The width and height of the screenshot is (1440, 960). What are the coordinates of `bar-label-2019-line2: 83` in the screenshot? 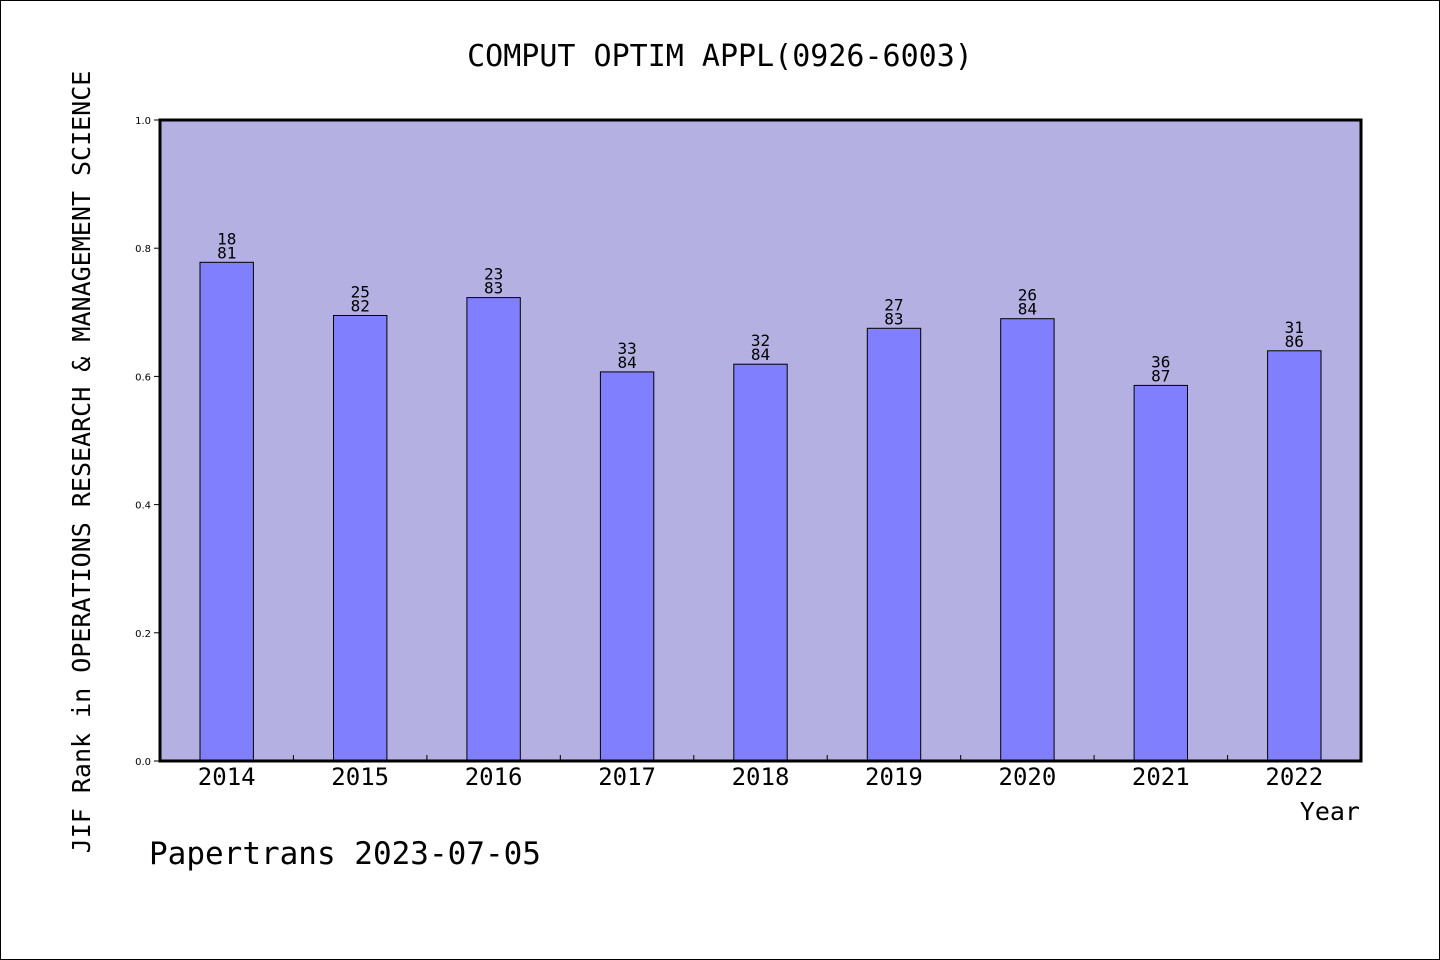 It's located at (893, 318).